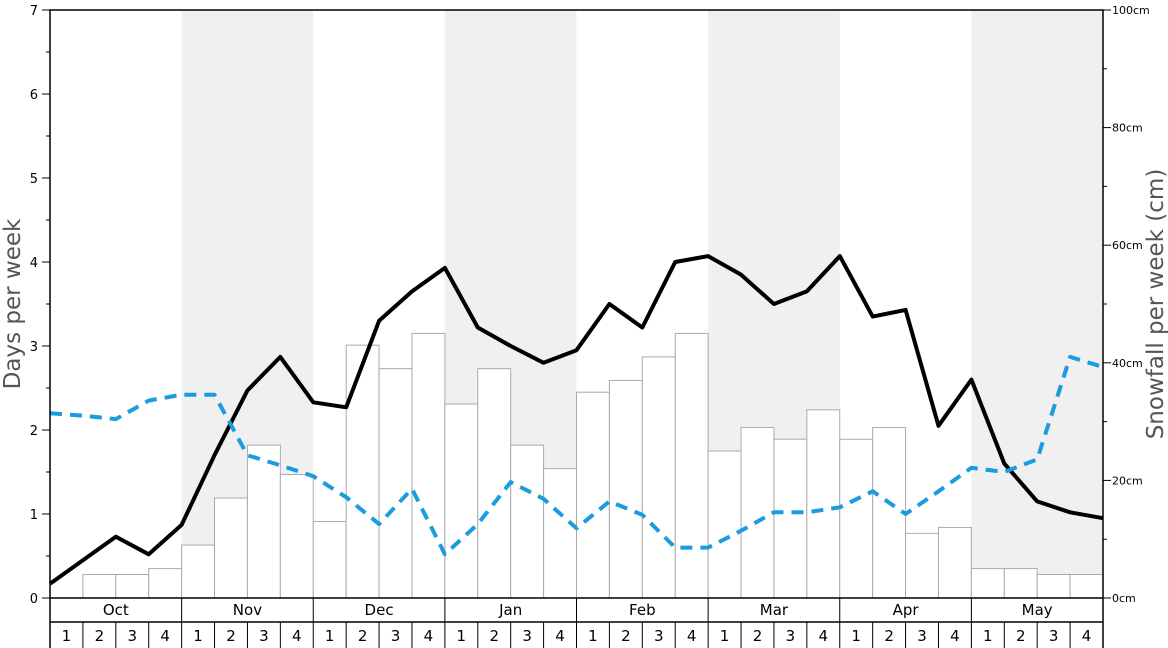  I want to click on left-tick-label: 1, so click(34, 515).